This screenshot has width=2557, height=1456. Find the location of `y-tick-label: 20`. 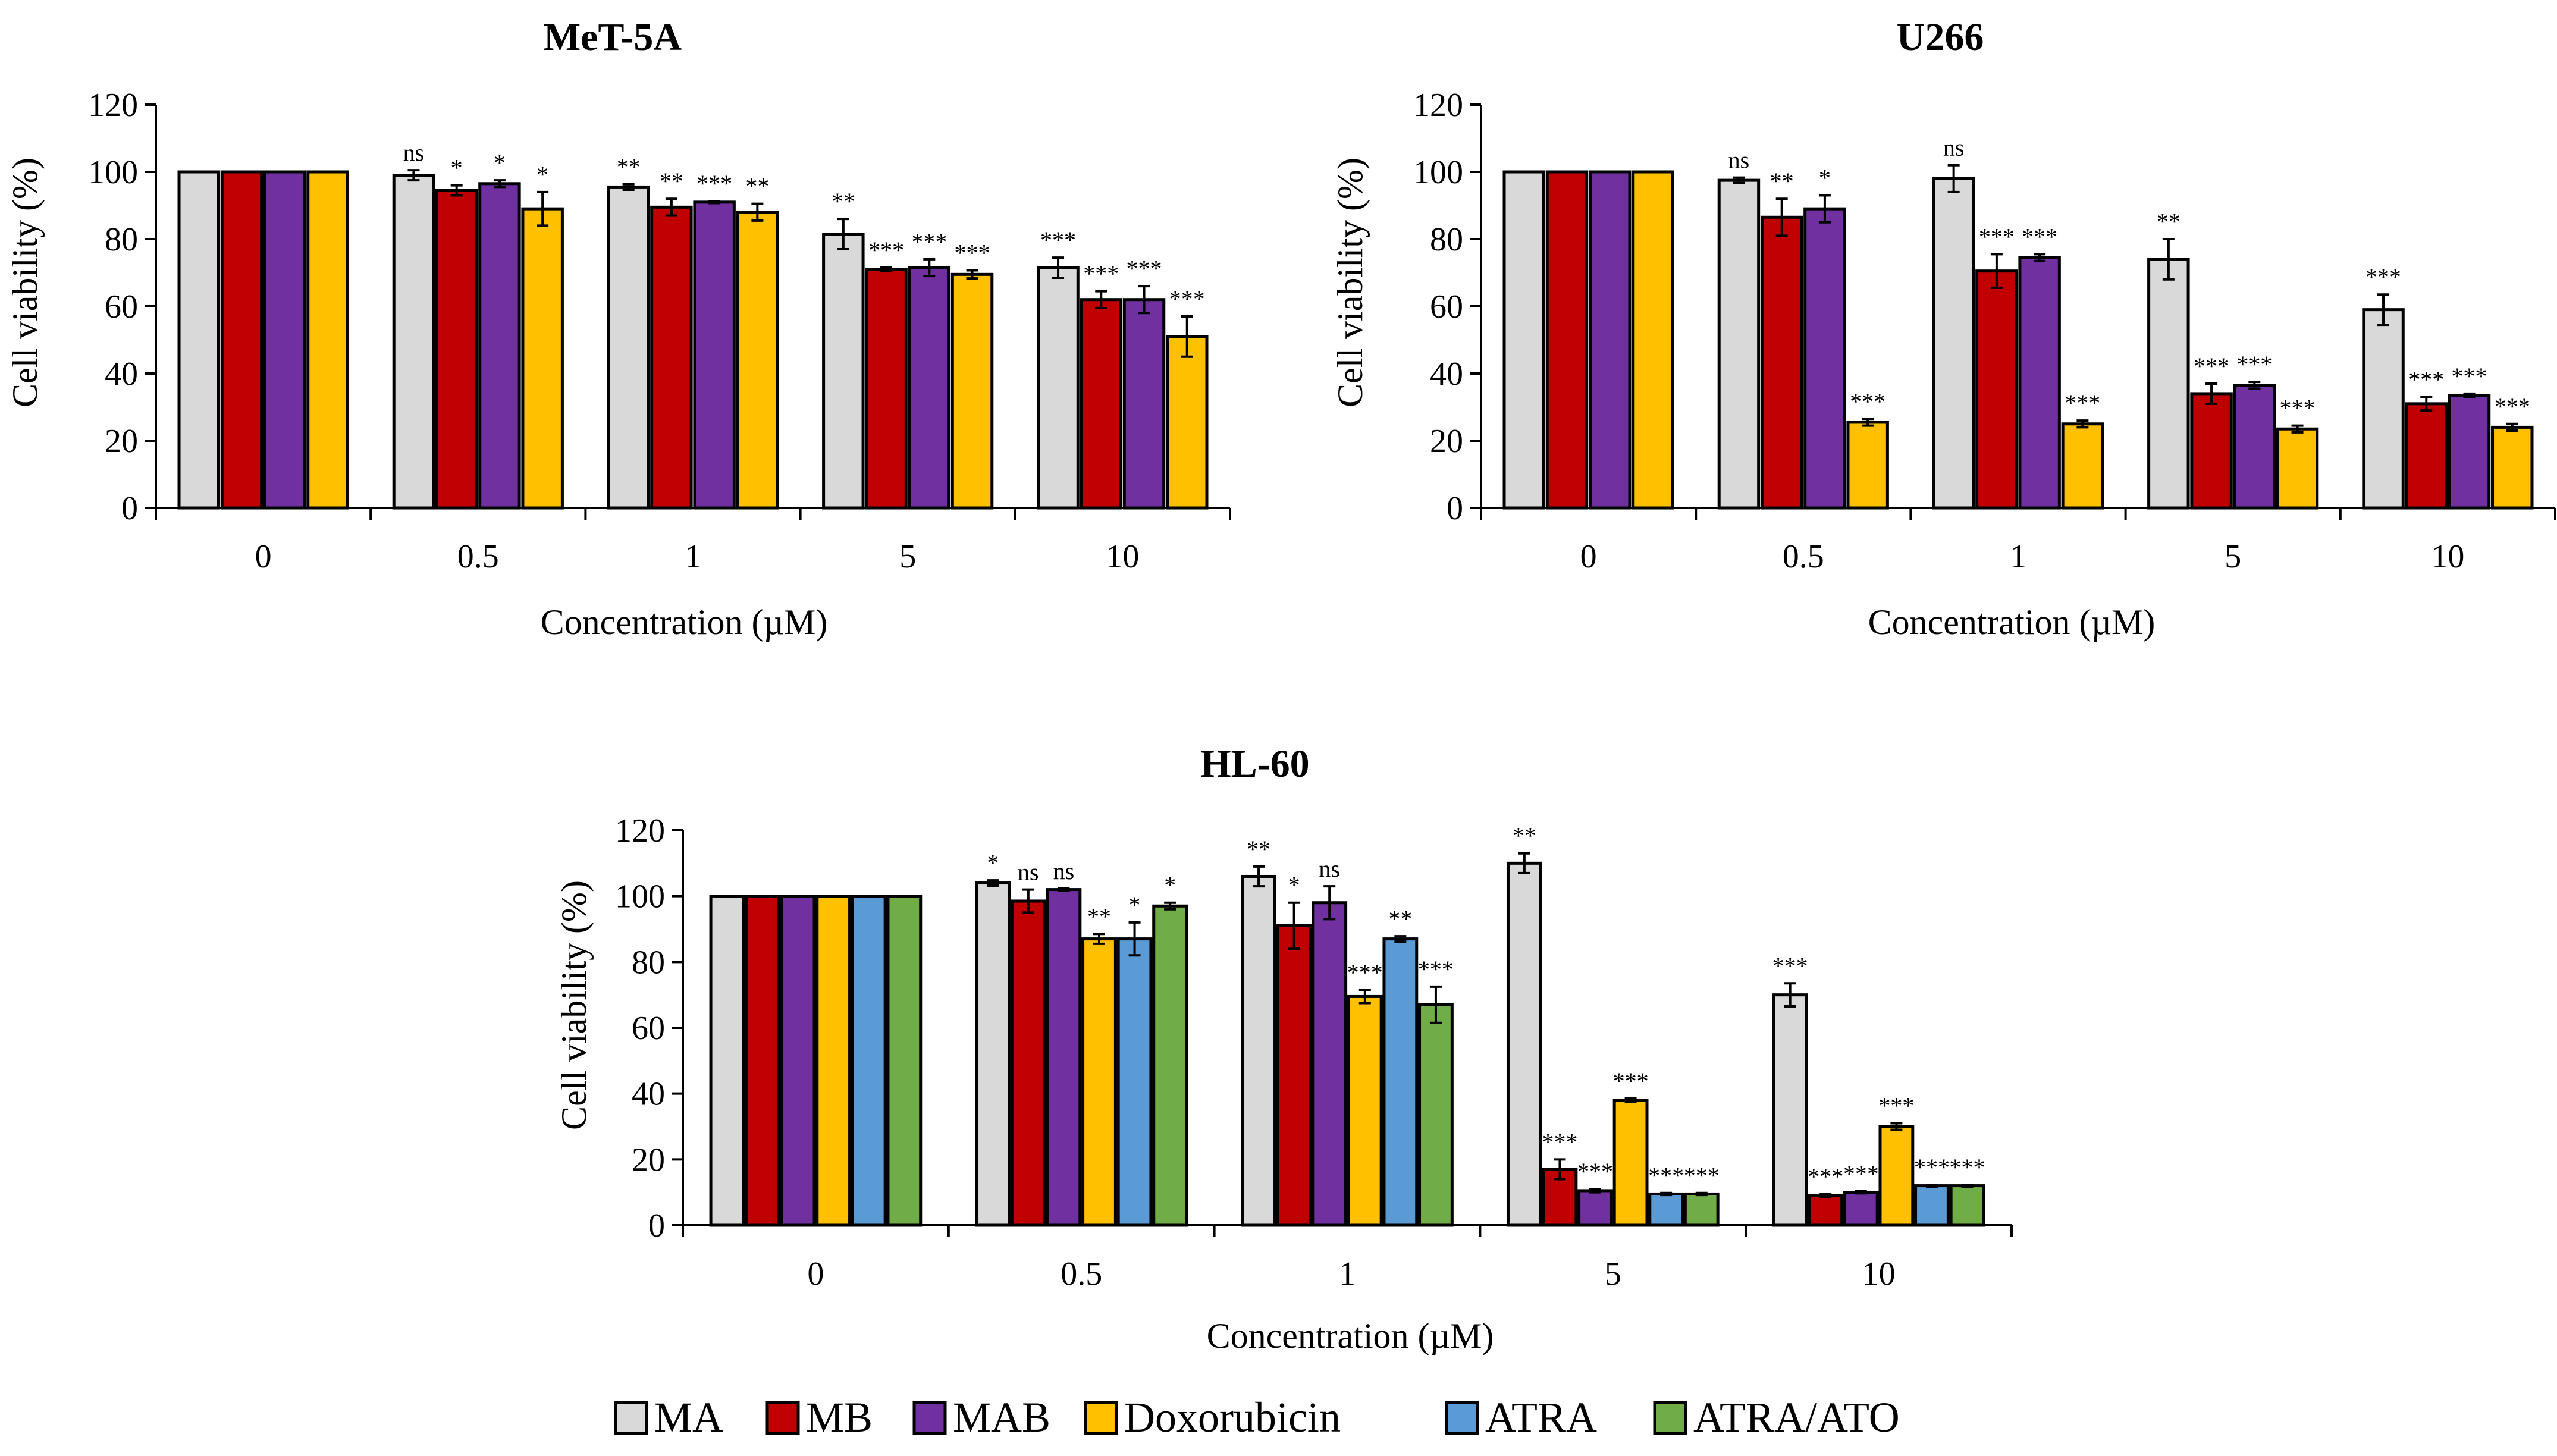

y-tick-label: 20 is located at coordinates (648, 1159).